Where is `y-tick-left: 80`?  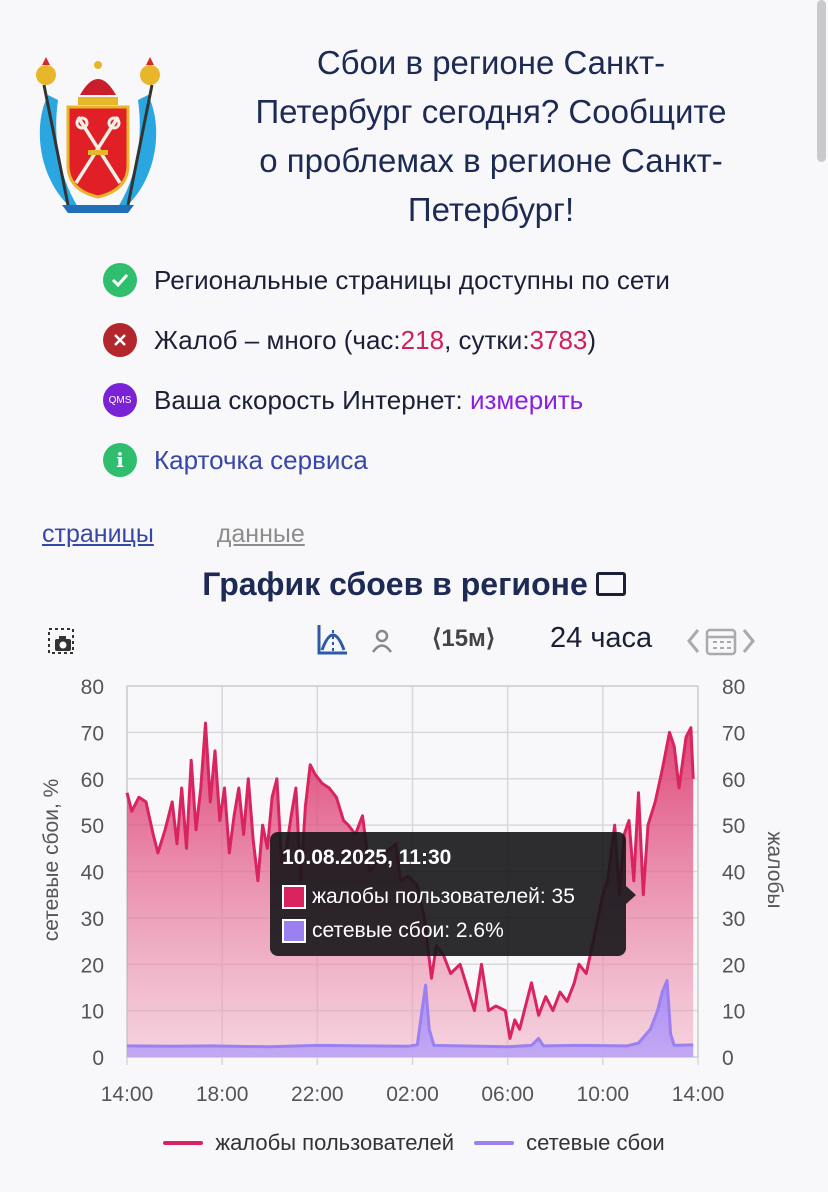 y-tick-left: 80 is located at coordinates (92, 687).